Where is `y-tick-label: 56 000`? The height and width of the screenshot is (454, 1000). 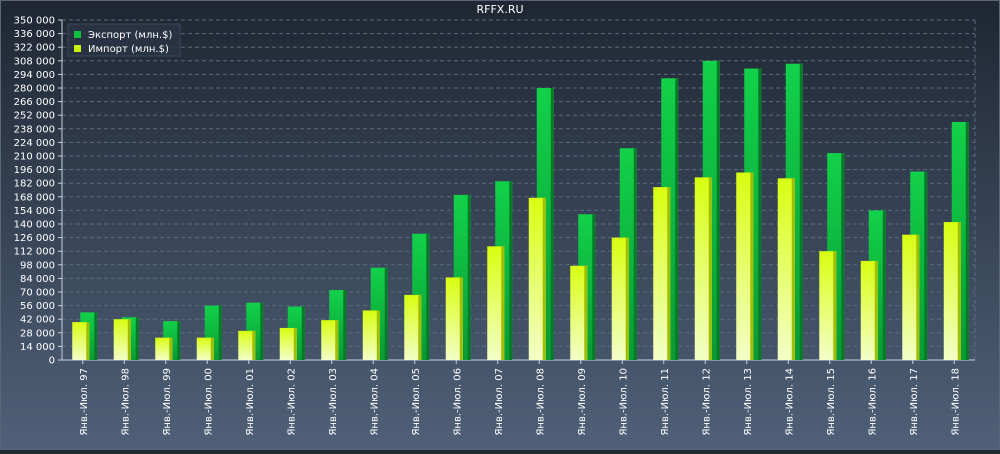 y-tick-label: 56 000 is located at coordinates (37, 306).